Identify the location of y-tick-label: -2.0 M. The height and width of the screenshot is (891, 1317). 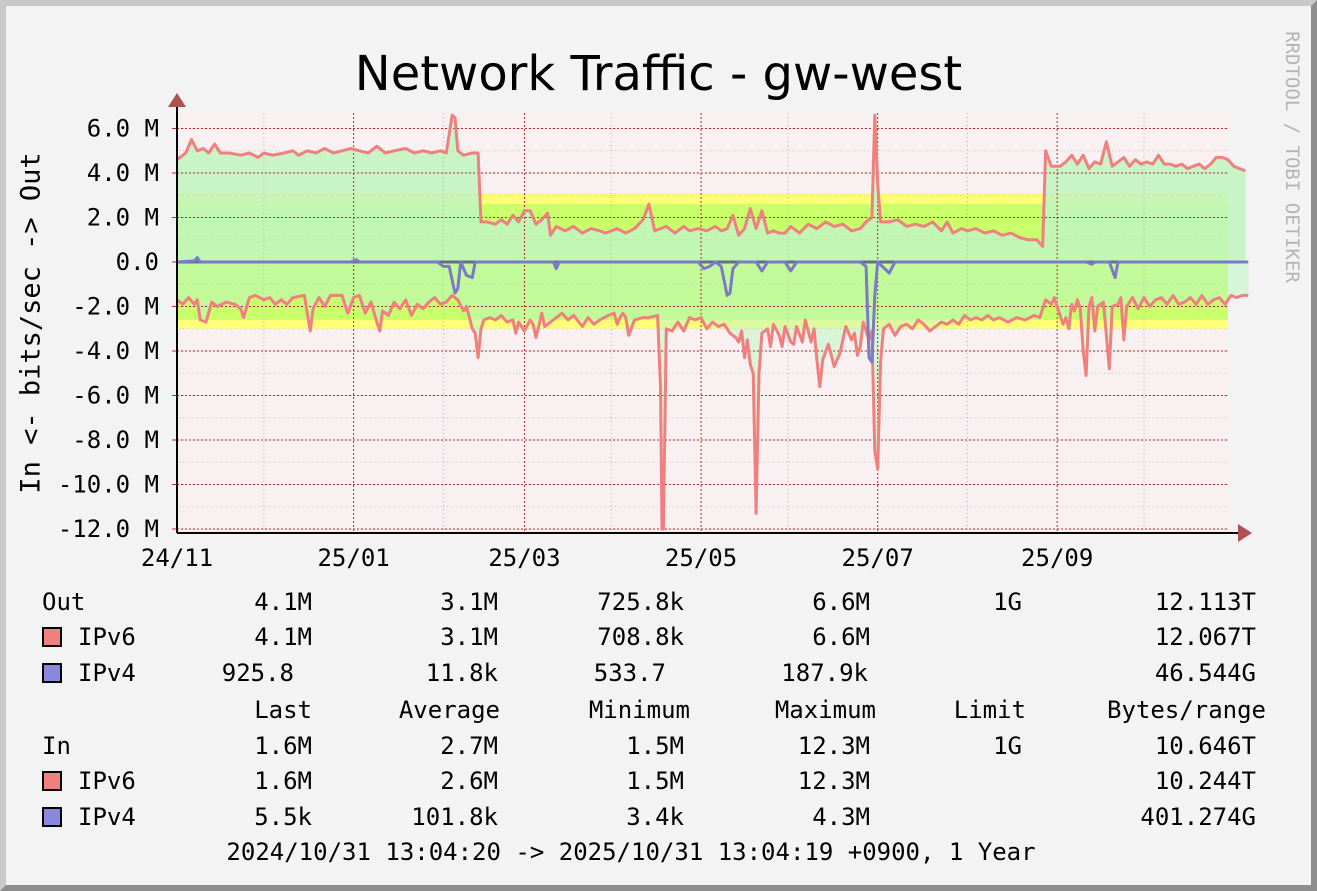
(115, 307).